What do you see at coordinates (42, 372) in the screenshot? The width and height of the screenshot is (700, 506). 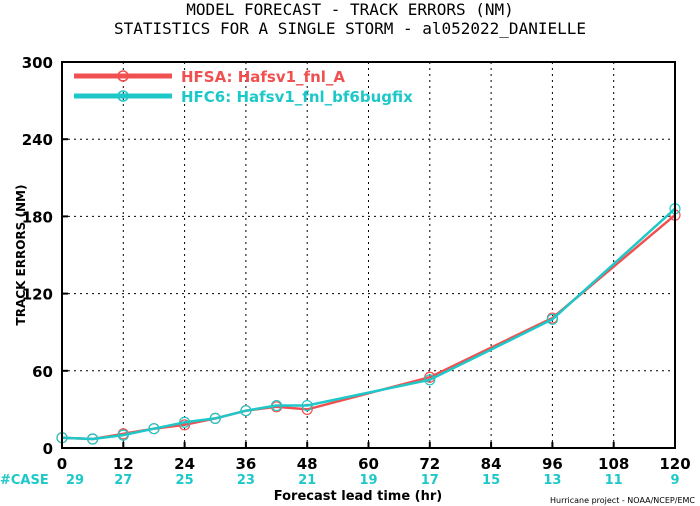 I see `y-tick-label: 60` at bounding box center [42, 372].